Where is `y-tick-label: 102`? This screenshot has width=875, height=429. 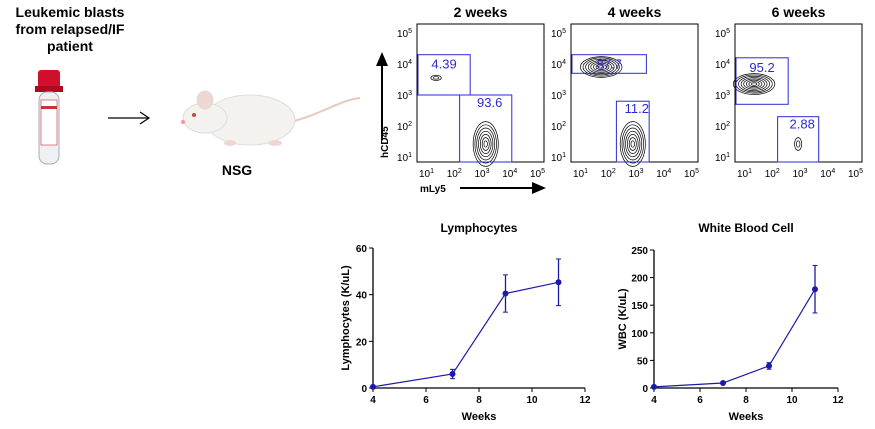 y-tick-label: 102 is located at coordinates (404, 127).